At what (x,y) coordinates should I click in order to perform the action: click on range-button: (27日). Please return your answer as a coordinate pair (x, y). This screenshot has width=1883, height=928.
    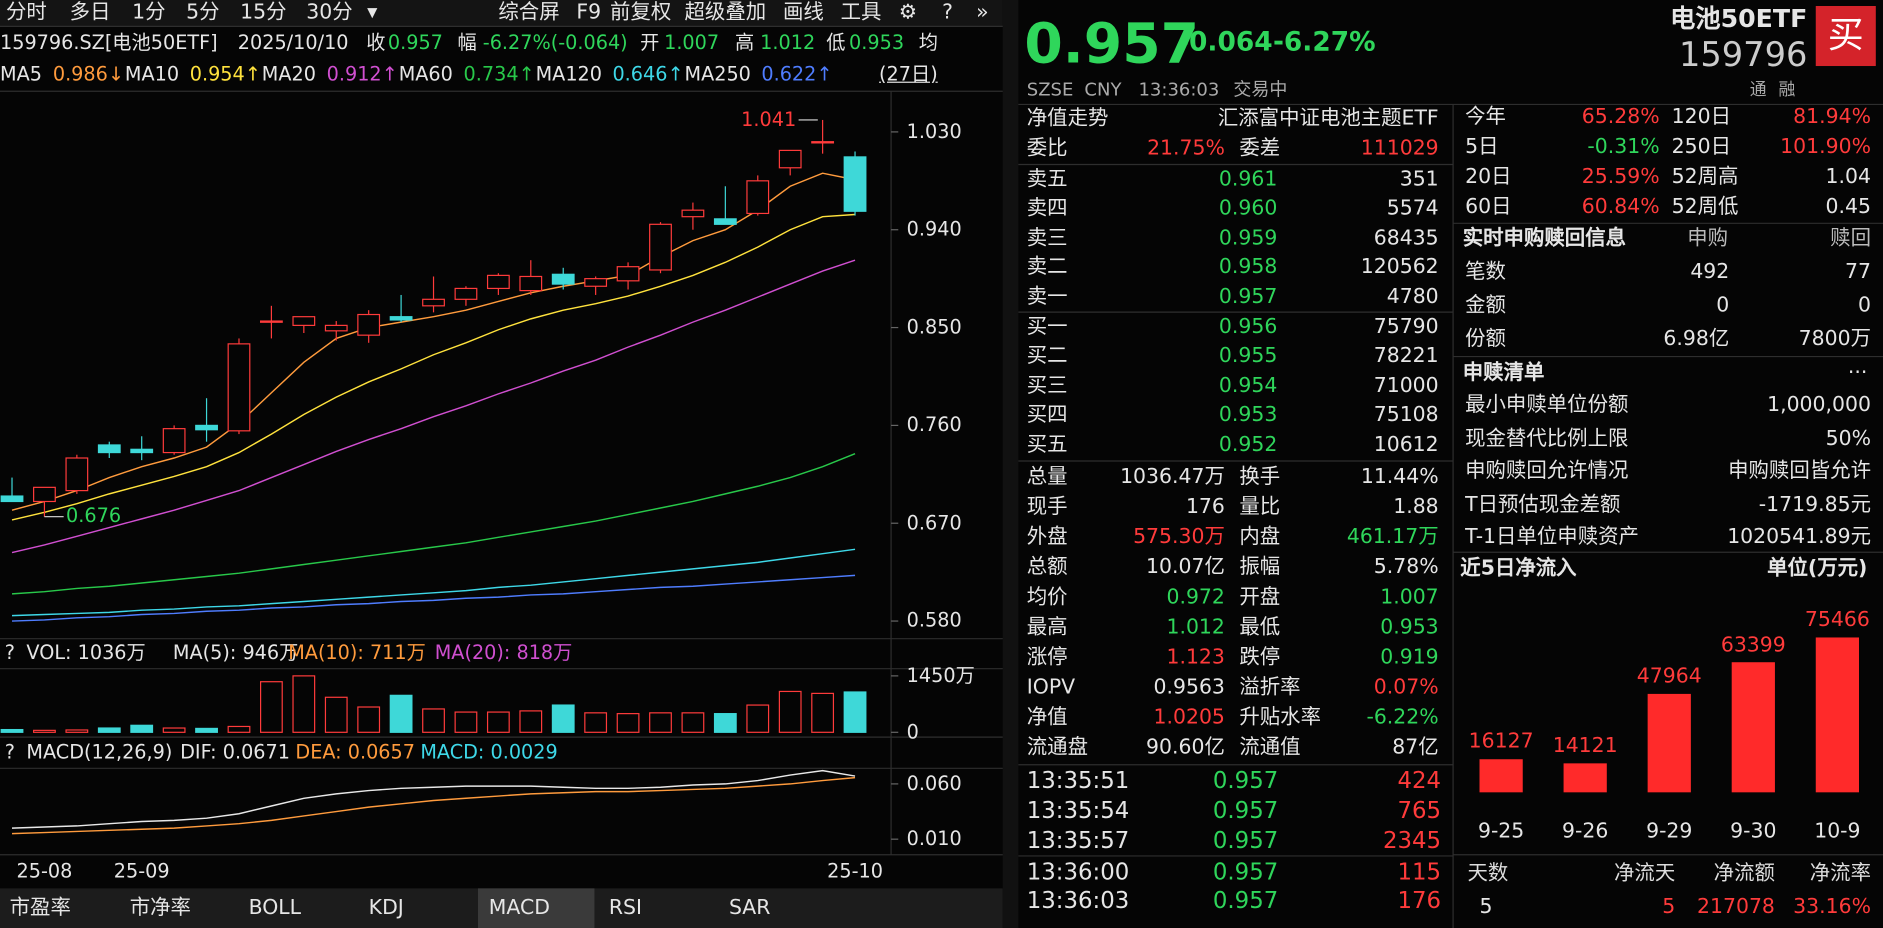
    Looking at the image, I should click on (908, 74).